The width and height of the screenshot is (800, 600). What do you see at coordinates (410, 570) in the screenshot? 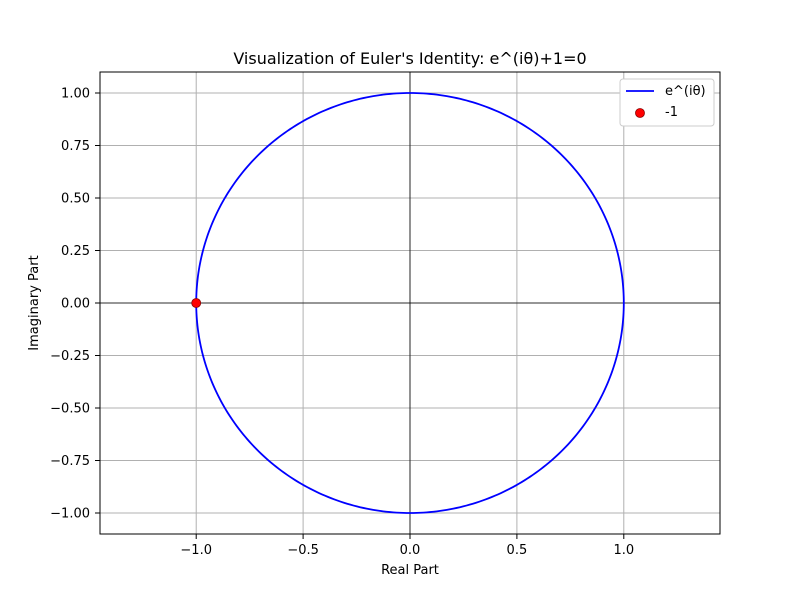
I see `x-axis-label: Real Part` at bounding box center [410, 570].